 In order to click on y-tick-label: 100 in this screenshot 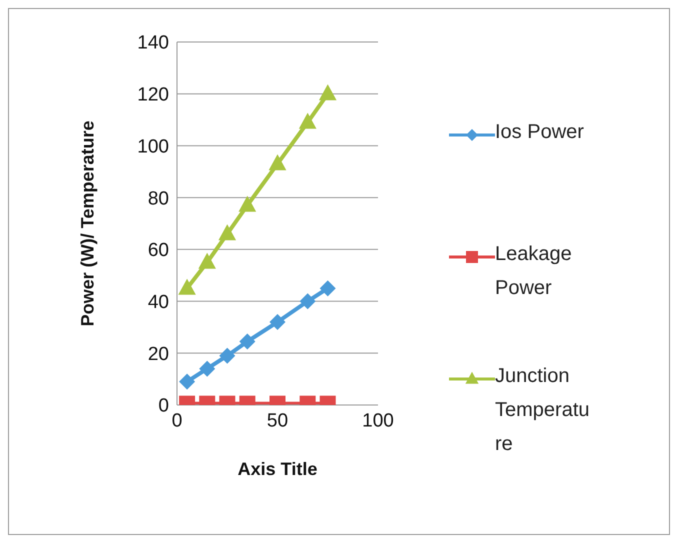, I will do `click(153, 147)`.